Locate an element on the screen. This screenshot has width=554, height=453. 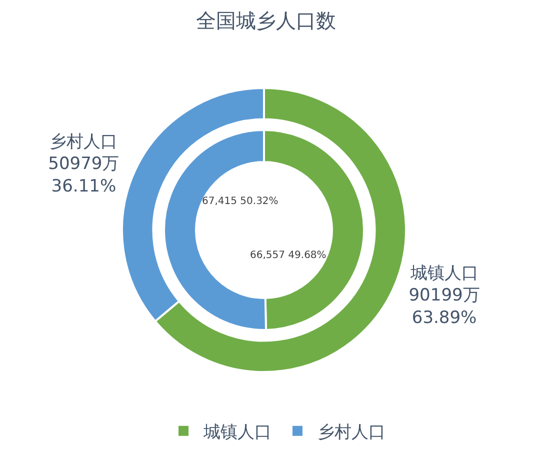
legend-label: 乡村人口 is located at coordinates (352, 432).